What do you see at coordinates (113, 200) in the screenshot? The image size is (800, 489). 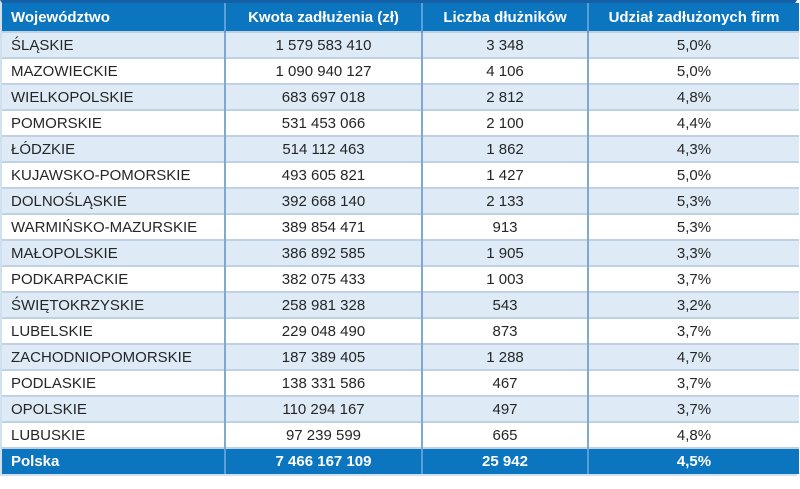 I see `cell-wojewodztwo: DOLNOŚLĄSKIE` at bounding box center [113, 200].